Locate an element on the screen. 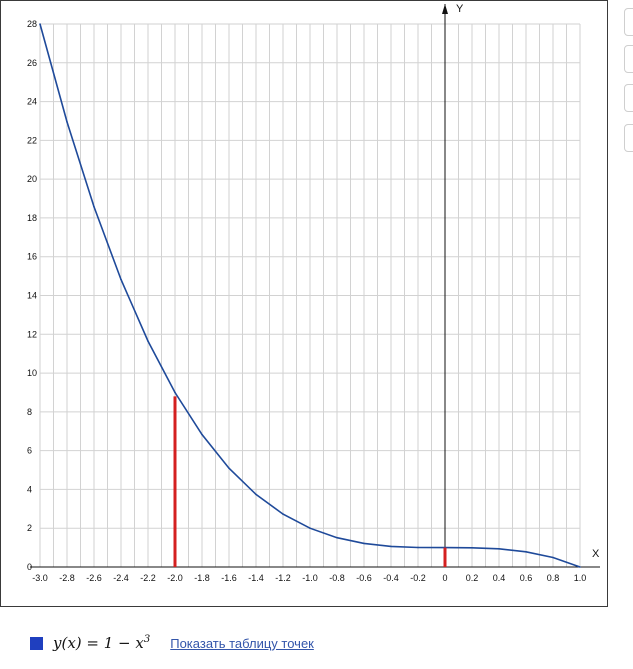 The width and height of the screenshot is (633, 669). y-tick-label: 18 is located at coordinates (32, 218).